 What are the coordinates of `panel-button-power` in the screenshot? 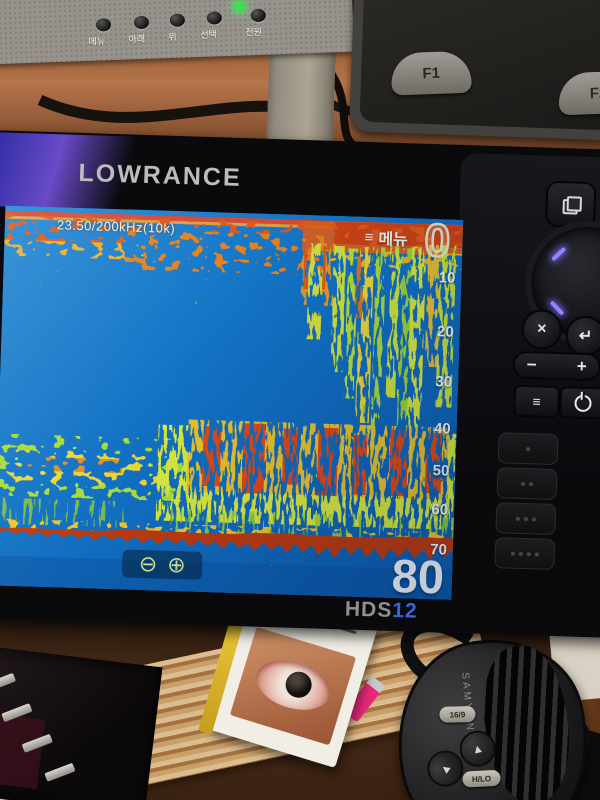 It's located at (258, 15).